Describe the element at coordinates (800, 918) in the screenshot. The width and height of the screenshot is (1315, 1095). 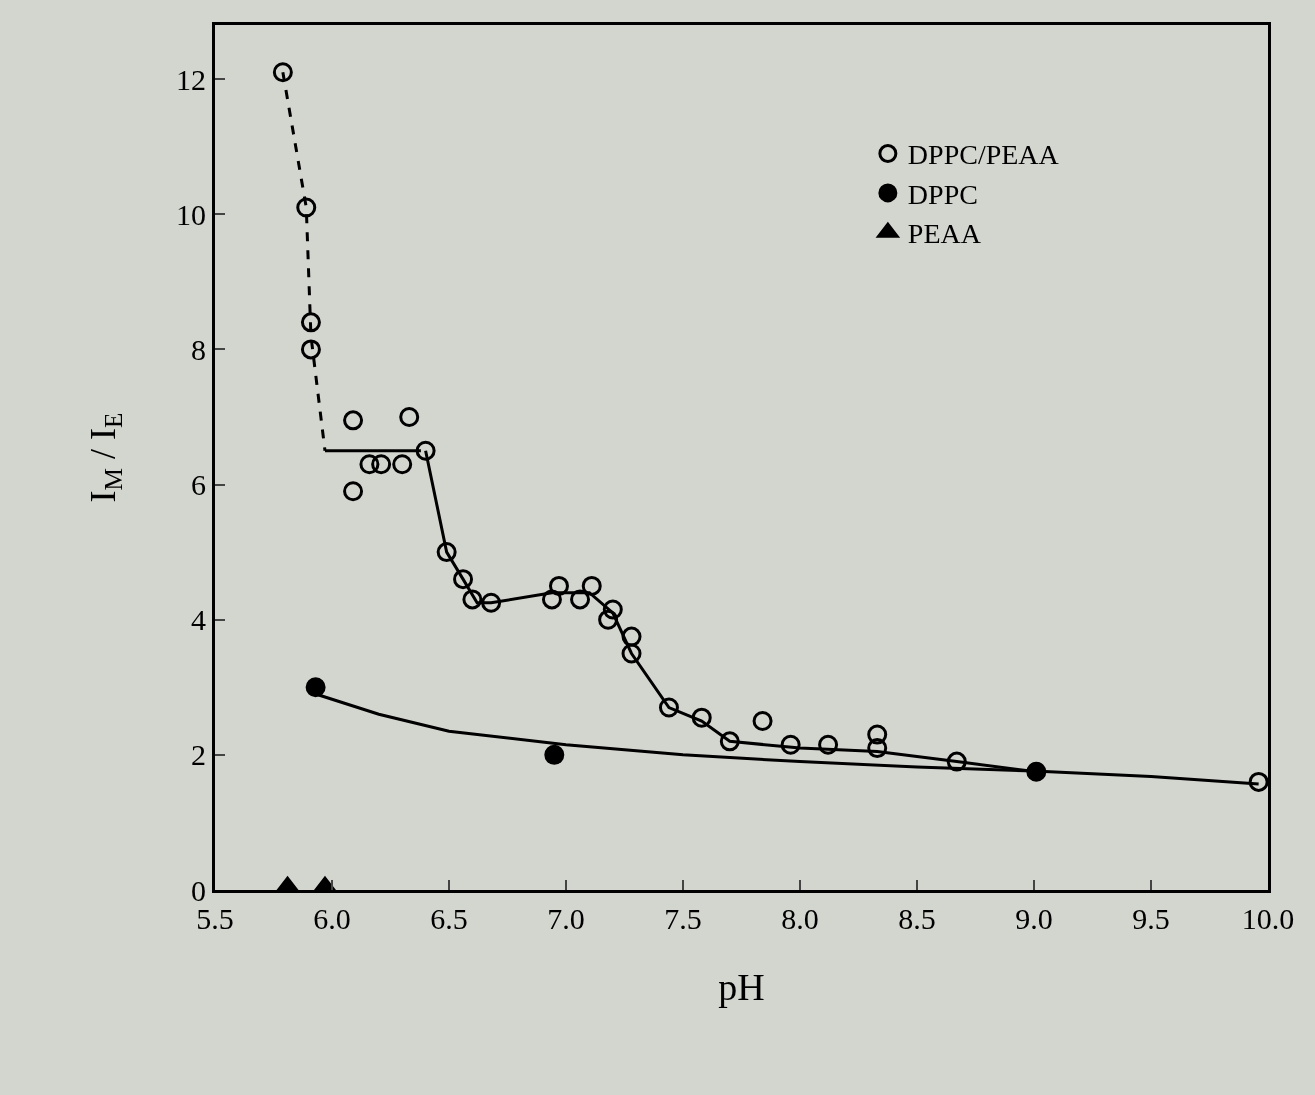
I see `x-tick-label: 8.0` at that location.